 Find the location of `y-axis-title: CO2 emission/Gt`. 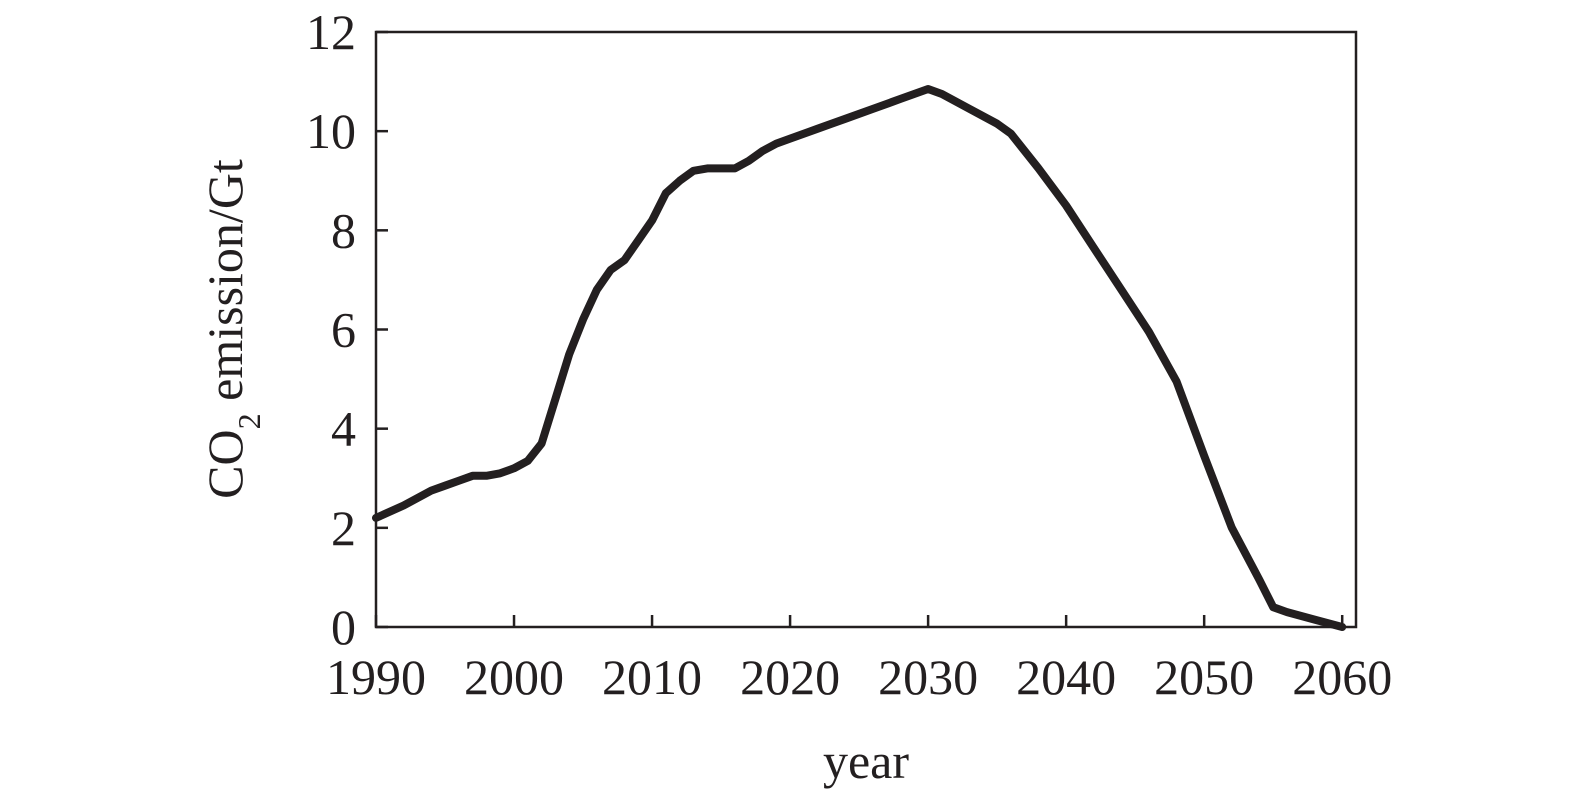

y-axis-title: CO2 emission/Gt is located at coordinates (232, 329).